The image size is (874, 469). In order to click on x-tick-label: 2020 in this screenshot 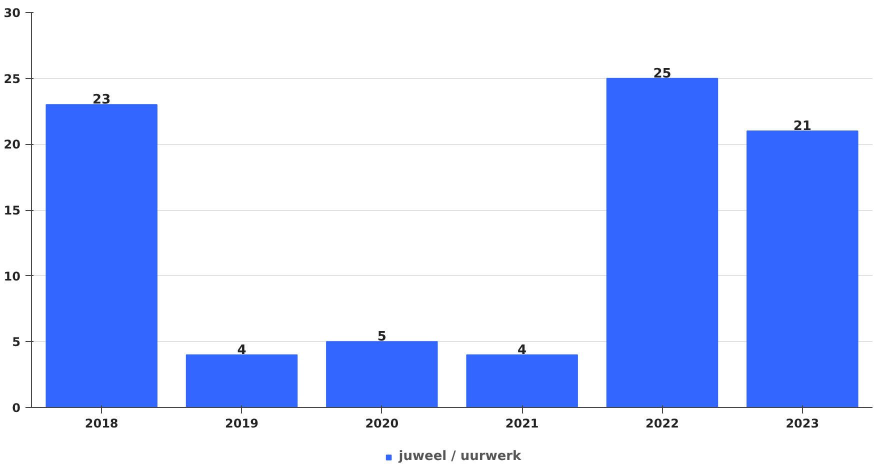, I will do `click(382, 423)`.